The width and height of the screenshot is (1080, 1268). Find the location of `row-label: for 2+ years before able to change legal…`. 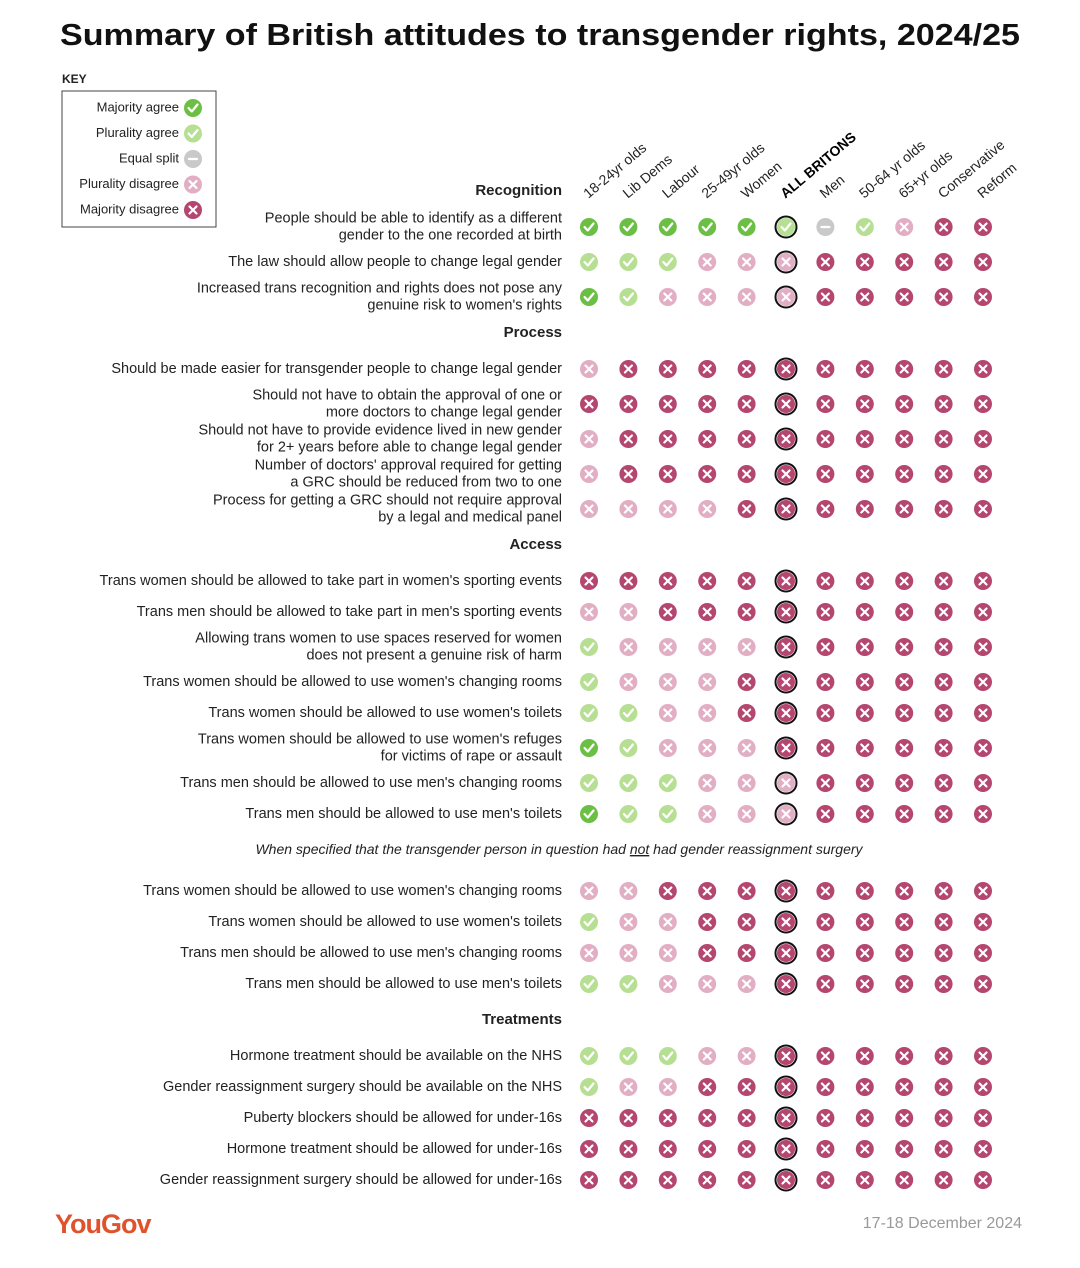

row-label: for 2+ years before able to change legal… is located at coordinates (409, 447).